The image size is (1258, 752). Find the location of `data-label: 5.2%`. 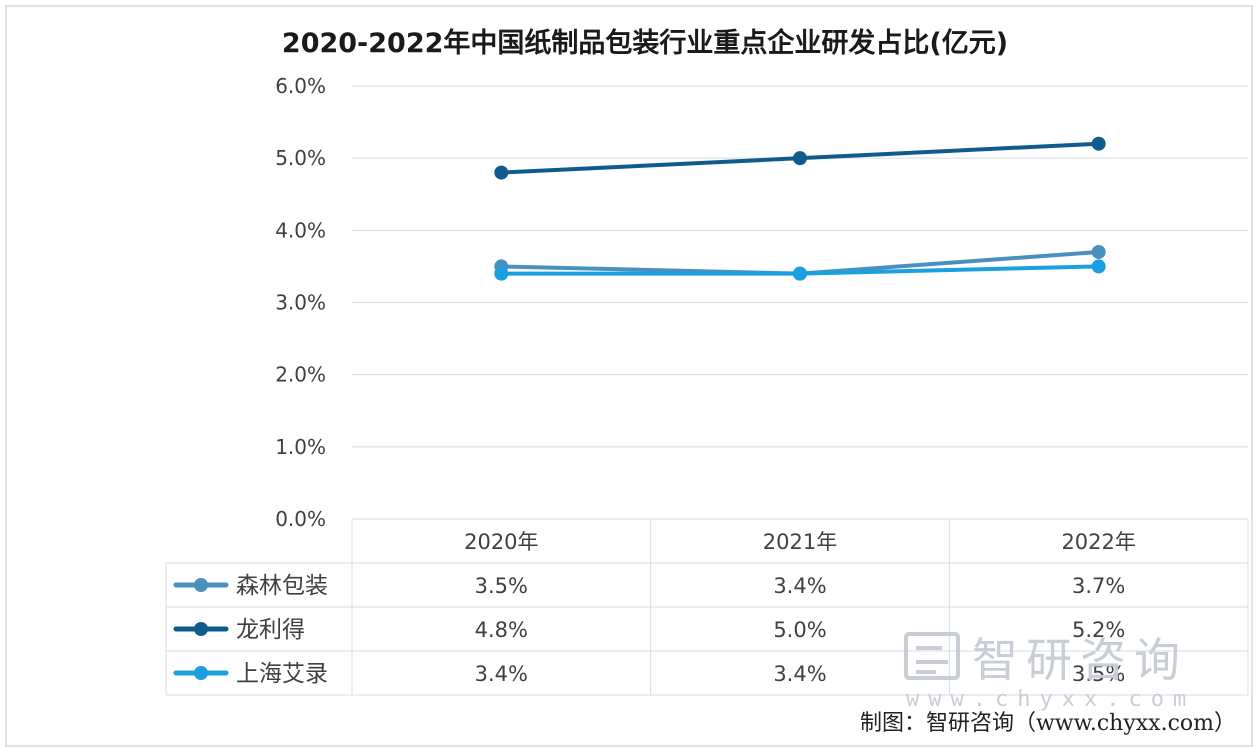

data-label: 5.2% is located at coordinates (1098, 630).